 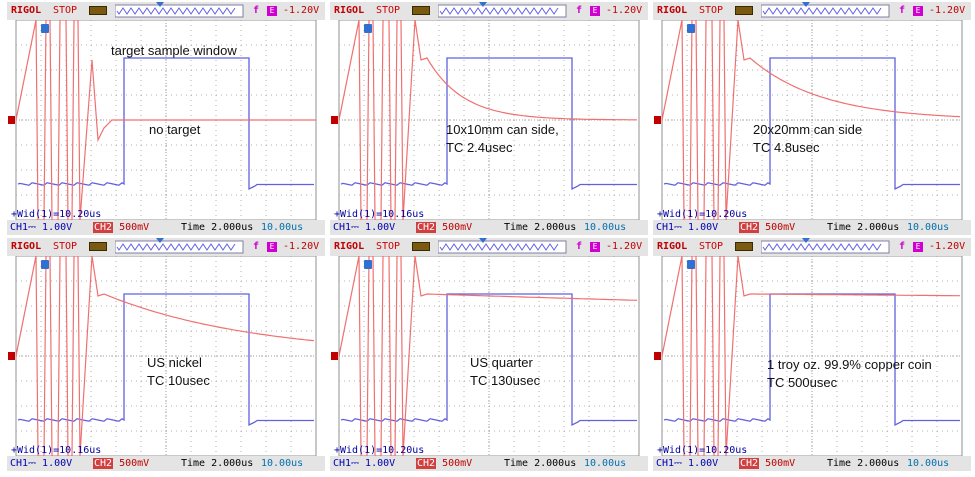 What do you see at coordinates (802, 382) in the screenshot?
I see `annotation-line: TC 500usec` at bounding box center [802, 382].